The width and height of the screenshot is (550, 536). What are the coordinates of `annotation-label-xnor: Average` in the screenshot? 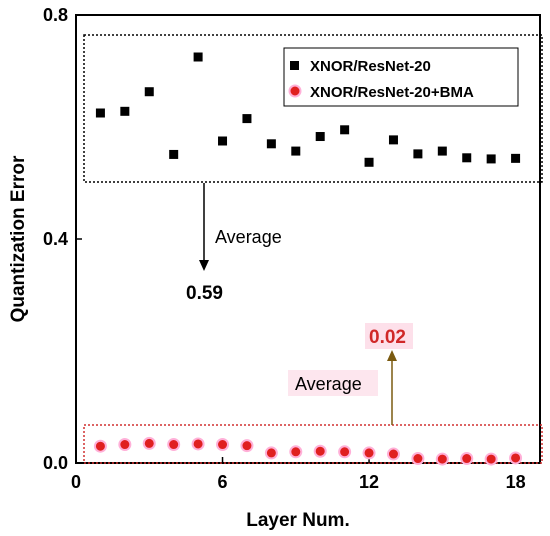 It's located at (248, 237).